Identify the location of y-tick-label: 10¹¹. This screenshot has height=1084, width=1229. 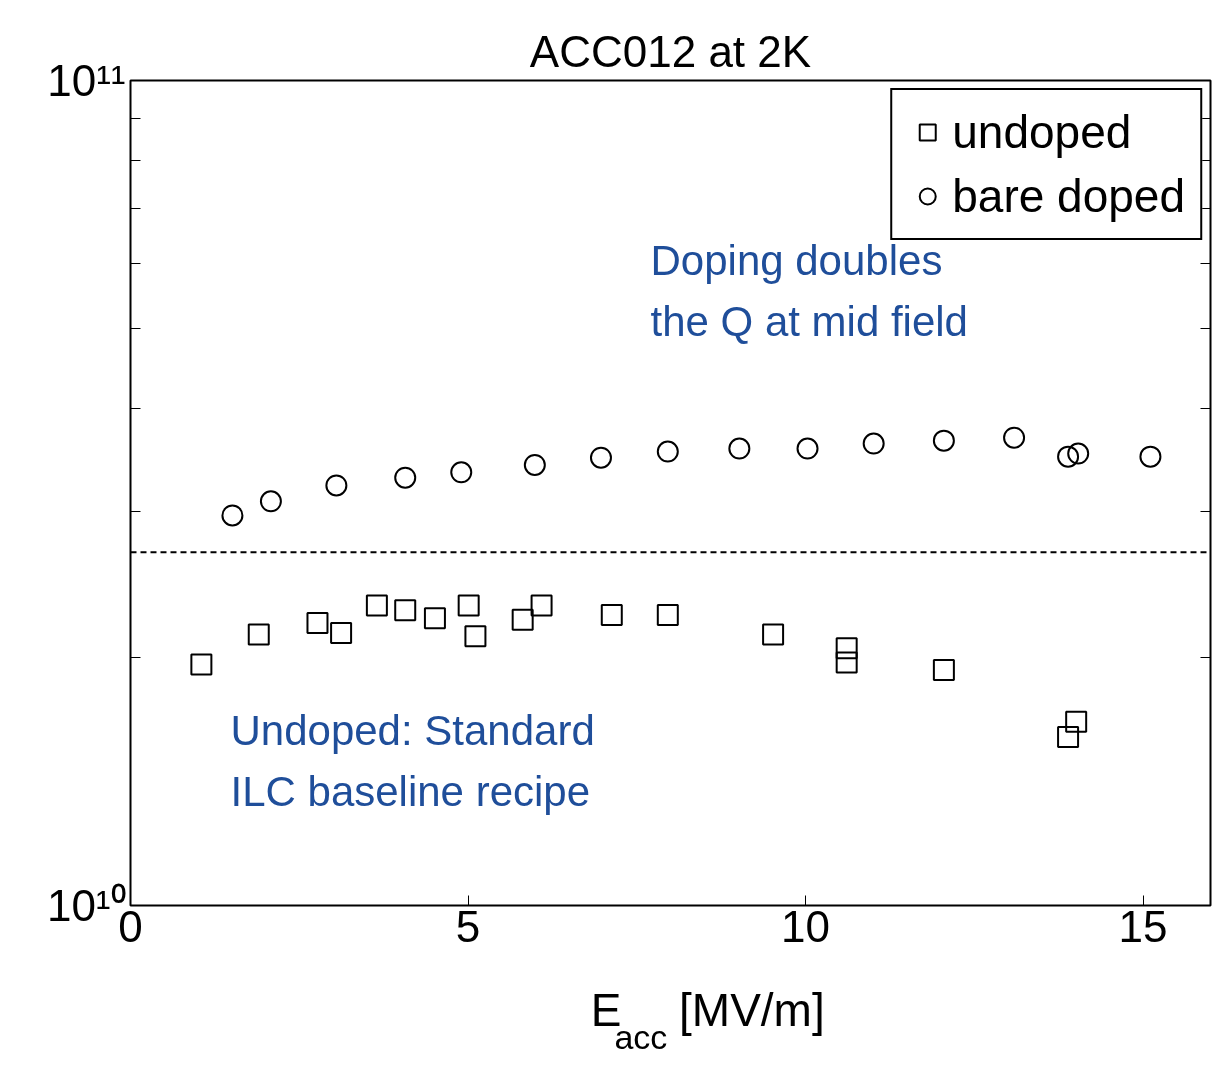
(86, 80).